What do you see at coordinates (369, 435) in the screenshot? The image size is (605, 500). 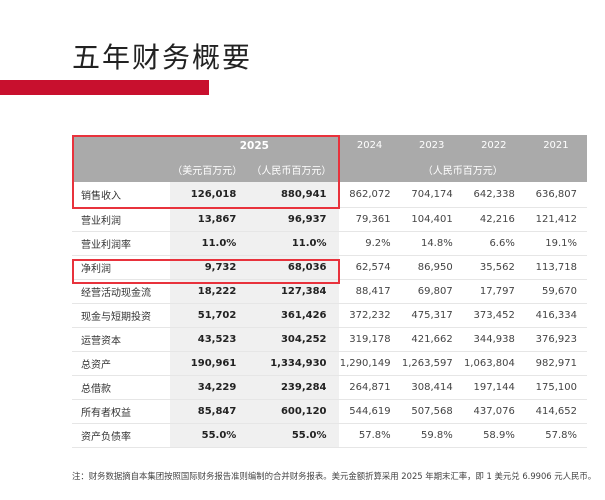 I see `cell-2024: 57.8%` at bounding box center [369, 435].